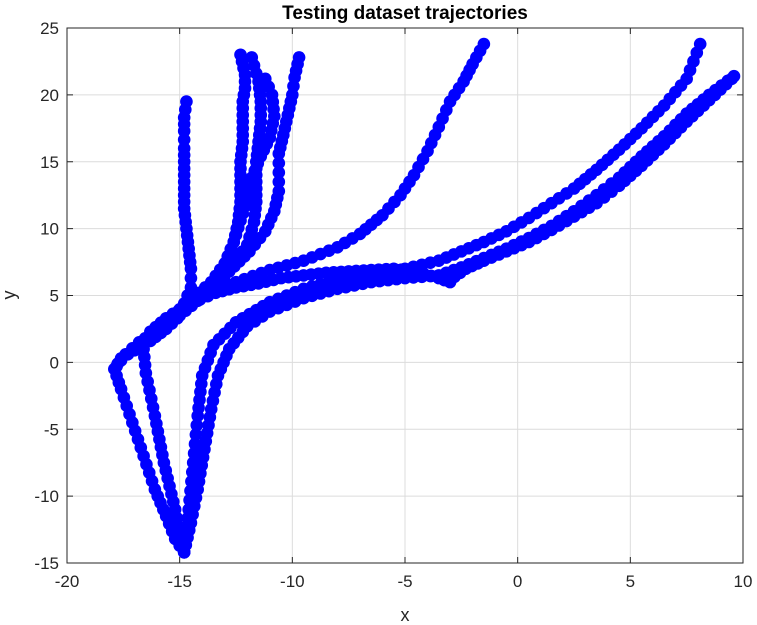 This screenshot has width=757, height=625. I want to click on x-tick-label: 0, so click(517, 581).